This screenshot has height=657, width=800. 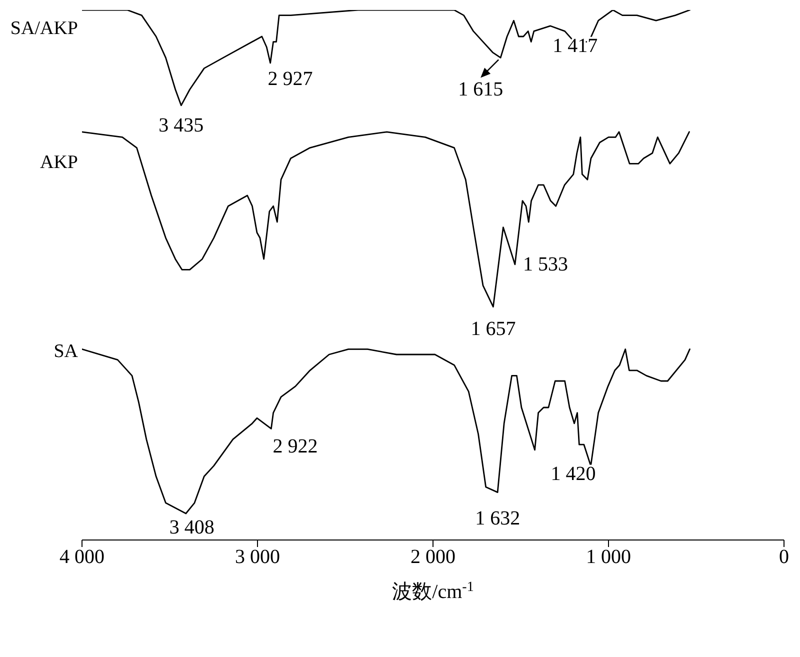 What do you see at coordinates (257, 557) in the screenshot?
I see `x-tick-label: 3 000` at bounding box center [257, 557].